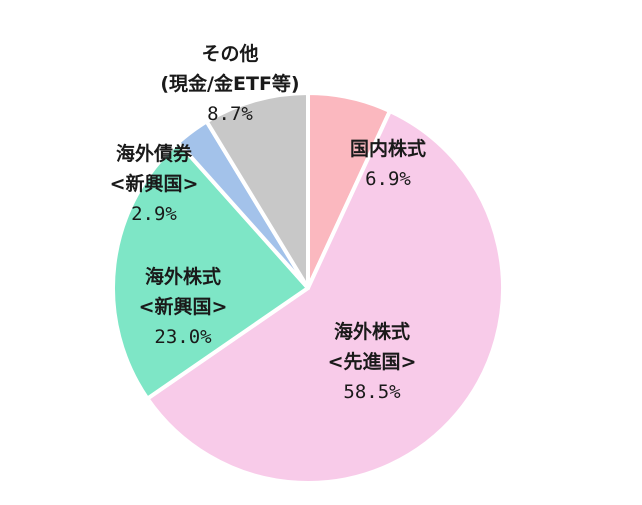 Image resolution: width=642 pixels, height=505 pixels. I want to click on slice-label-foreign-stocks-developed-line-2: <先進国>, so click(372, 361).